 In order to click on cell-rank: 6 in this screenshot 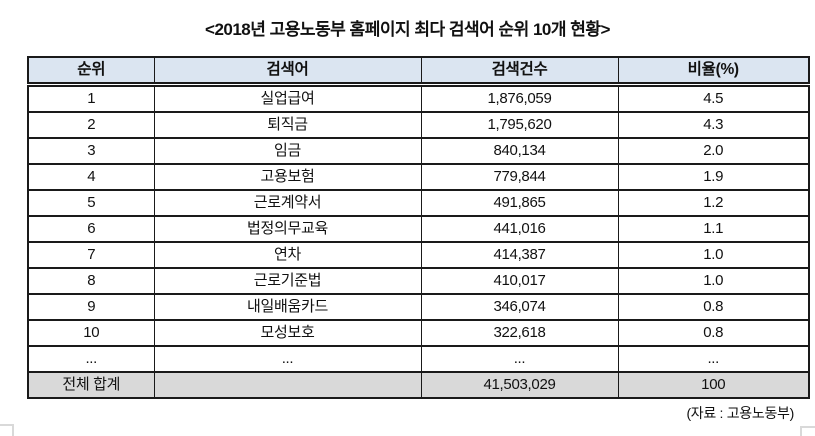, I will do `click(91, 229)`.